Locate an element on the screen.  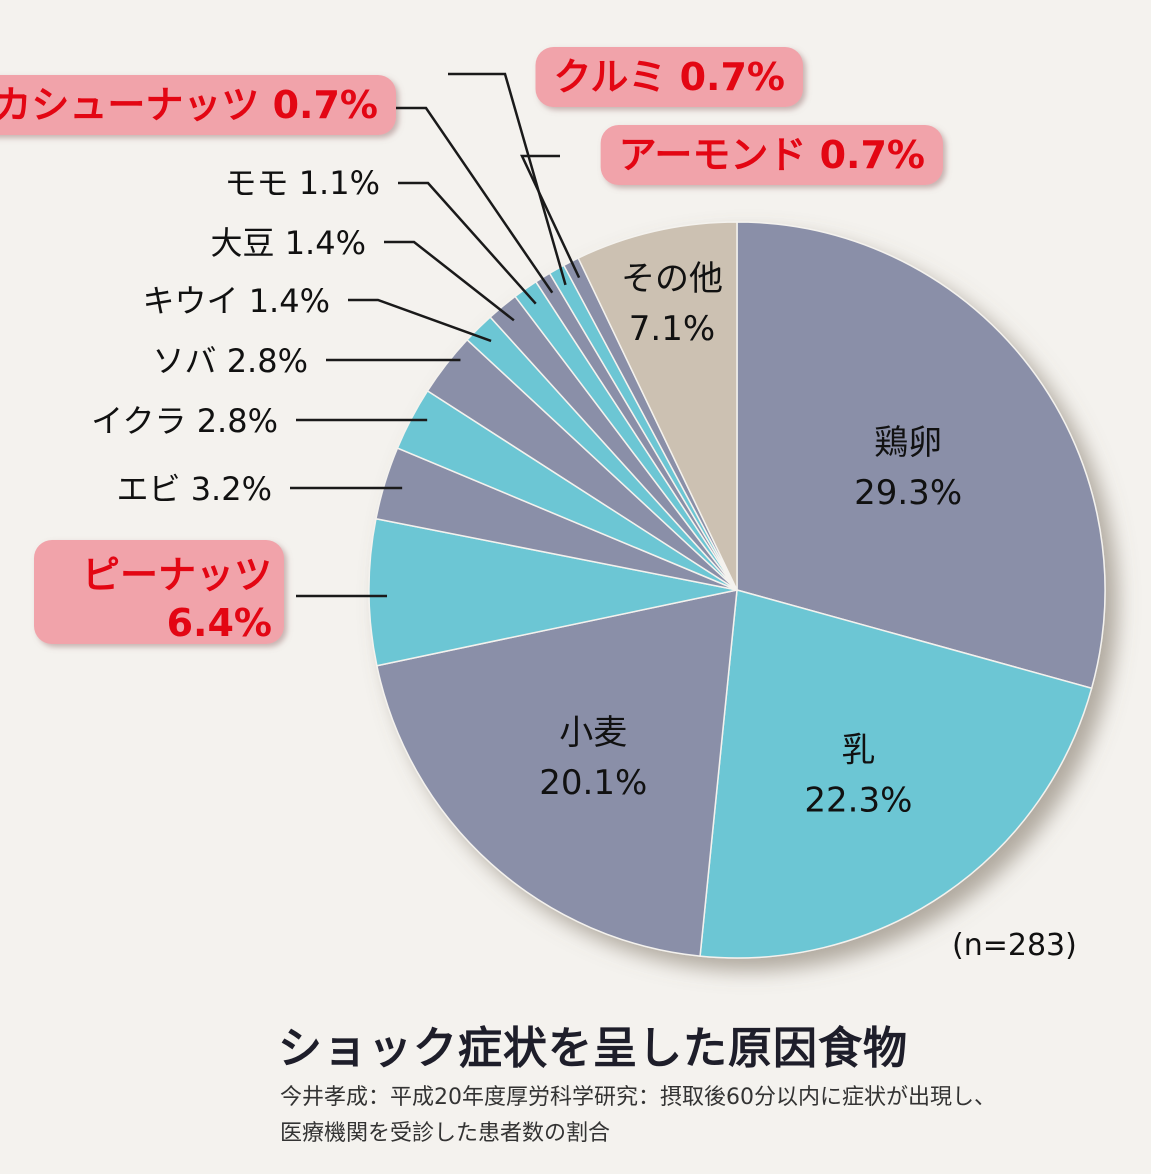
source-line-2: 医療機関を受診した患者数の割合 is located at coordinates (445, 1133).